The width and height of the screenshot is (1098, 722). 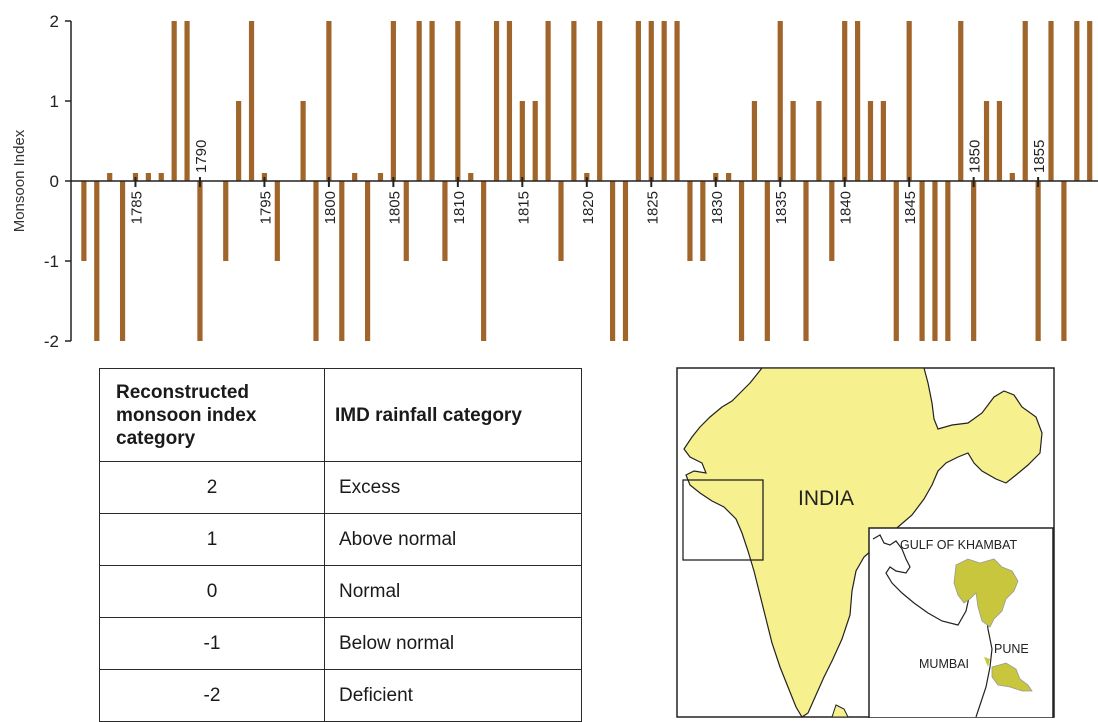 I want to click on x-tick-label: 1830, so click(x=717, y=207).